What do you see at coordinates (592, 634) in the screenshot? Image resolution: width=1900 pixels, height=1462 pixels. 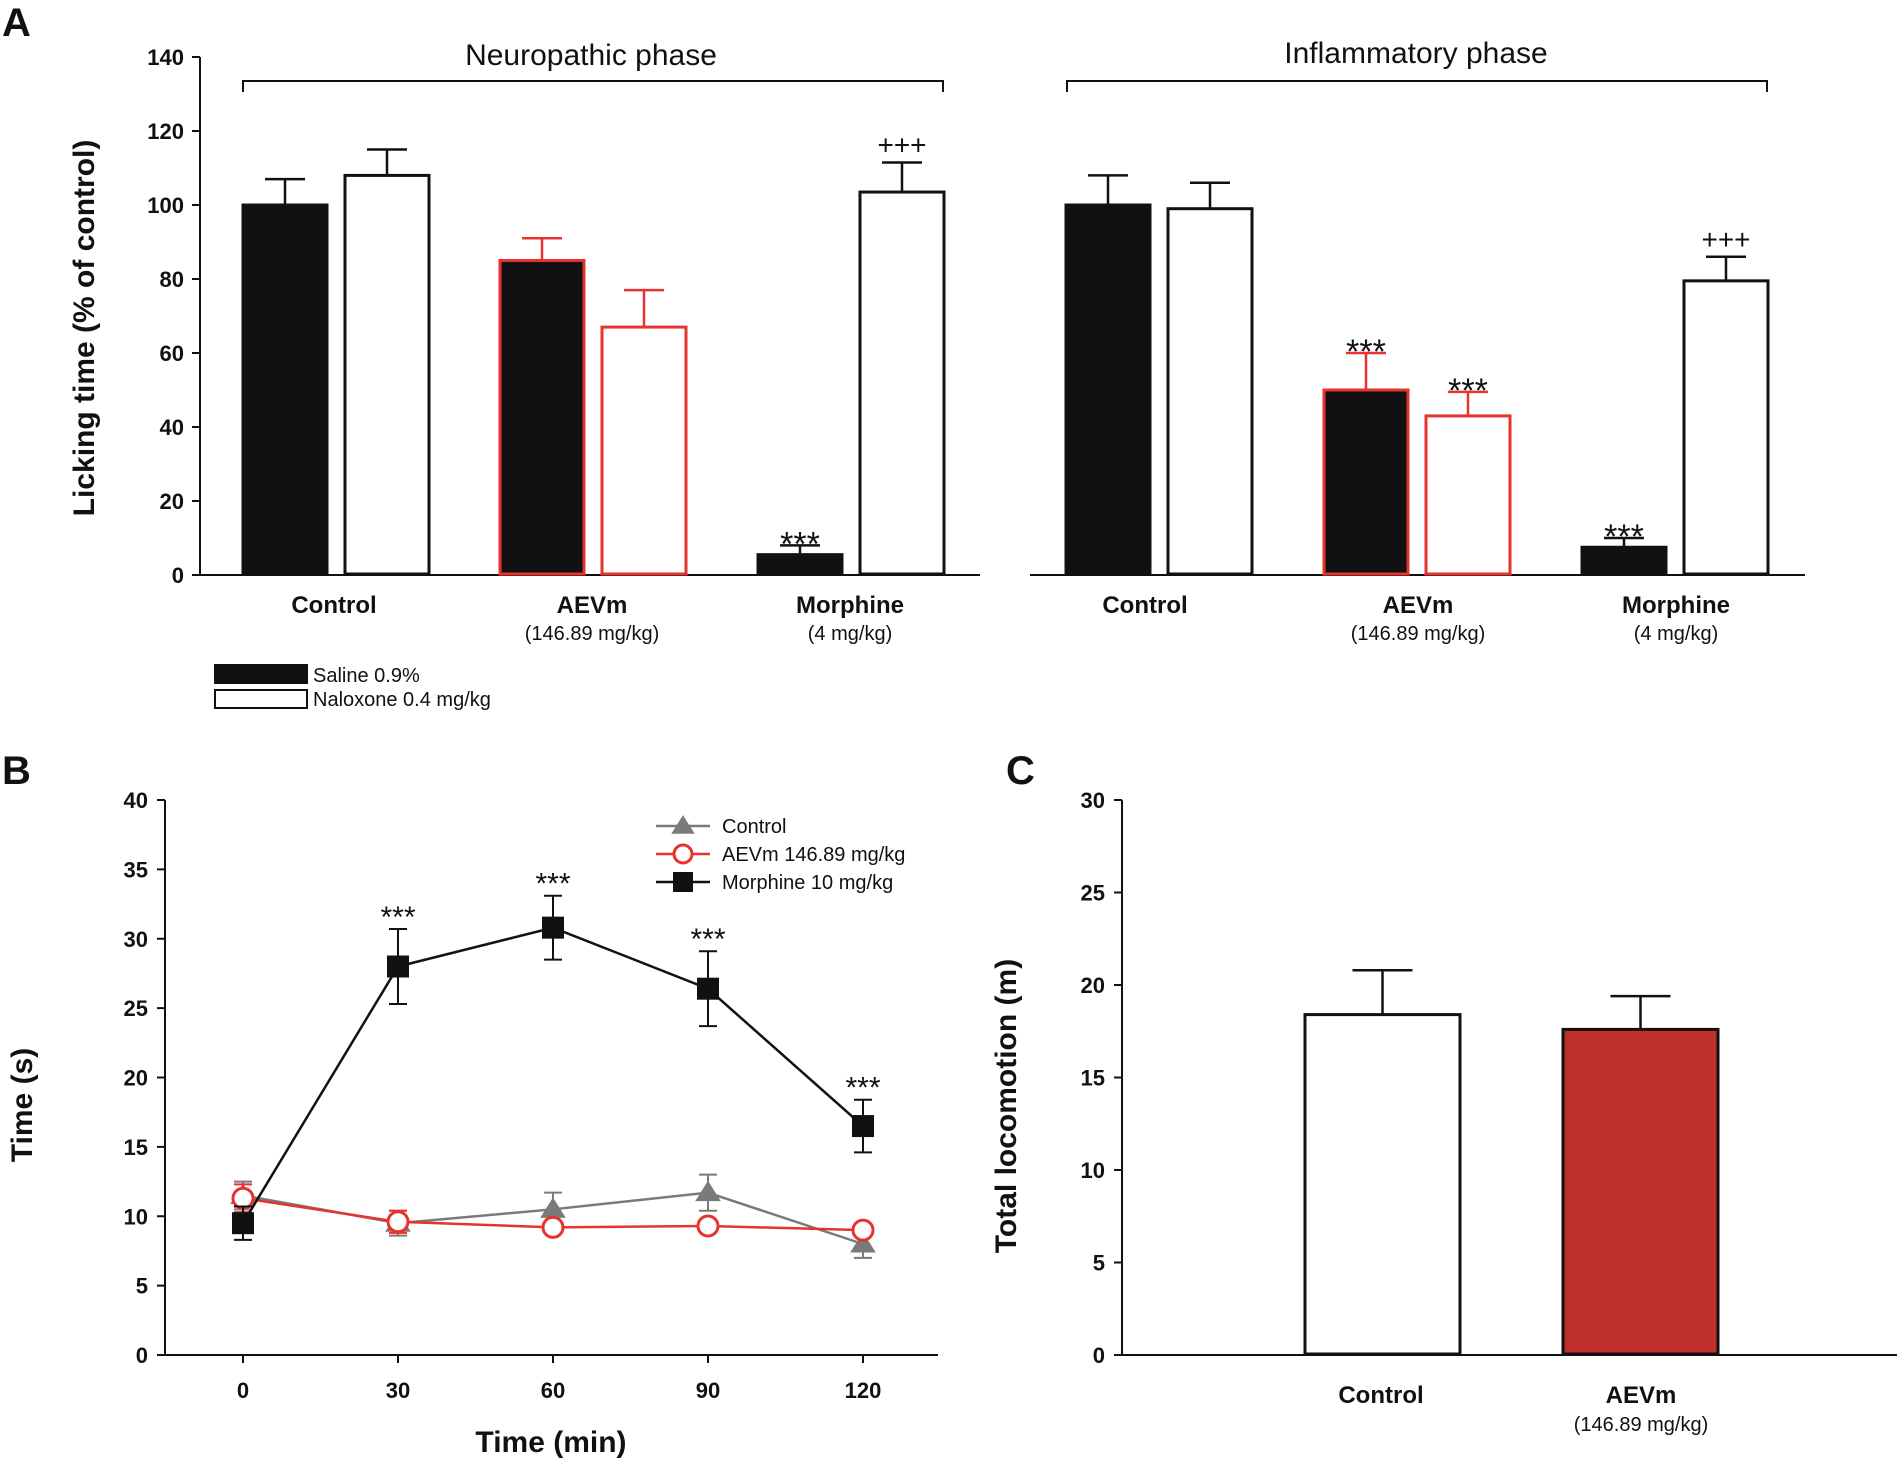 I see `category-sublabel-aevm-neuro: (146.89 mg/kg)` at bounding box center [592, 634].